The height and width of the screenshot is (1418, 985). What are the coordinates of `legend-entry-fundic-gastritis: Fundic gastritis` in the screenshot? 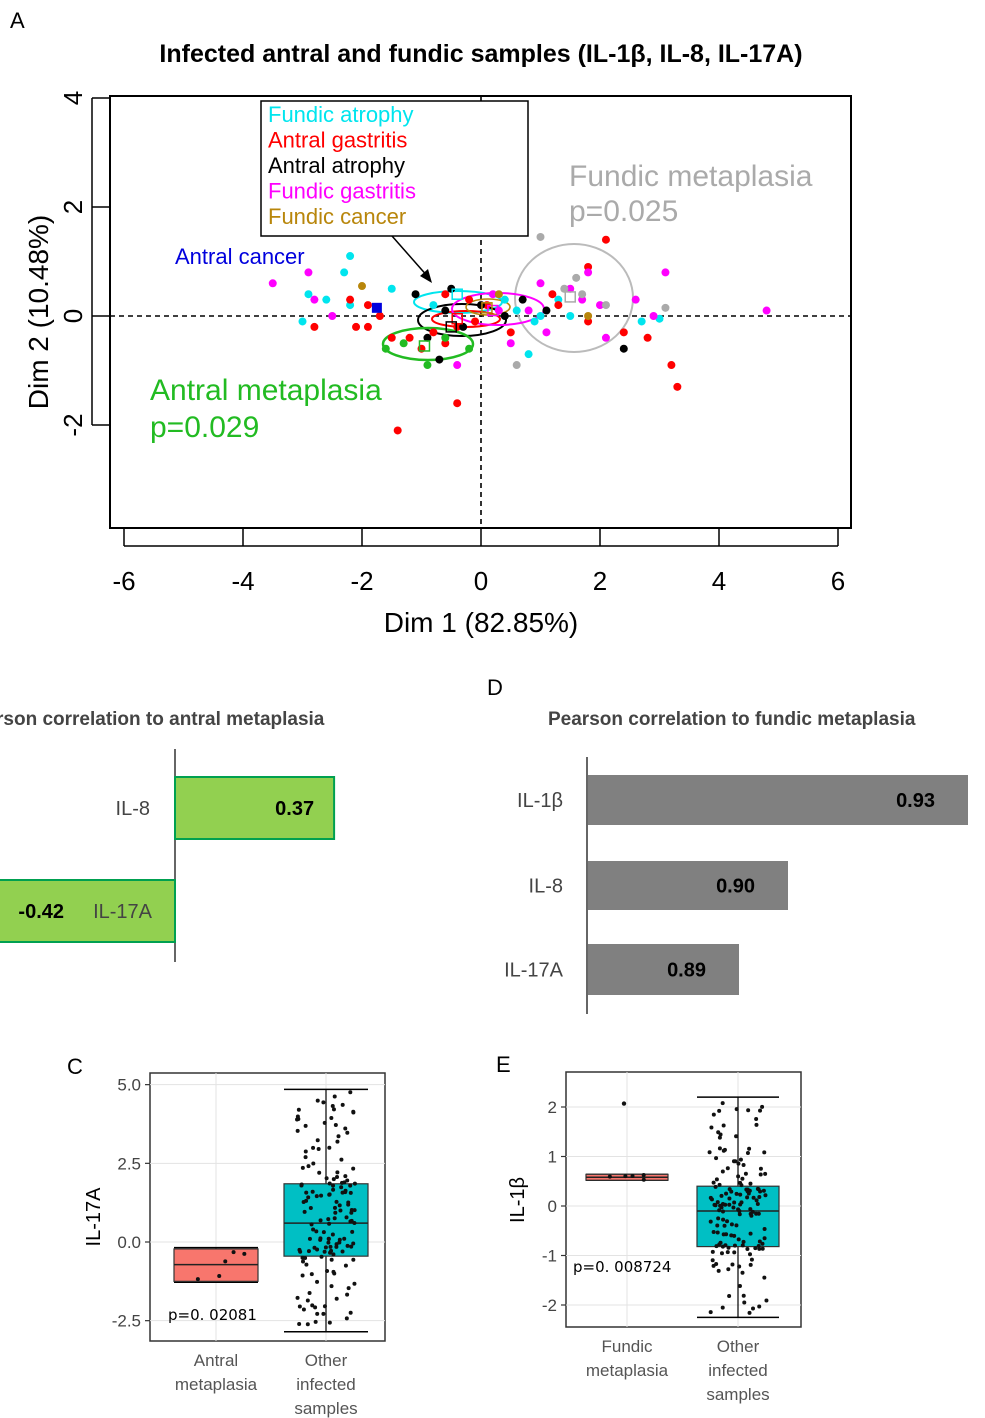 It's located at (342, 191).